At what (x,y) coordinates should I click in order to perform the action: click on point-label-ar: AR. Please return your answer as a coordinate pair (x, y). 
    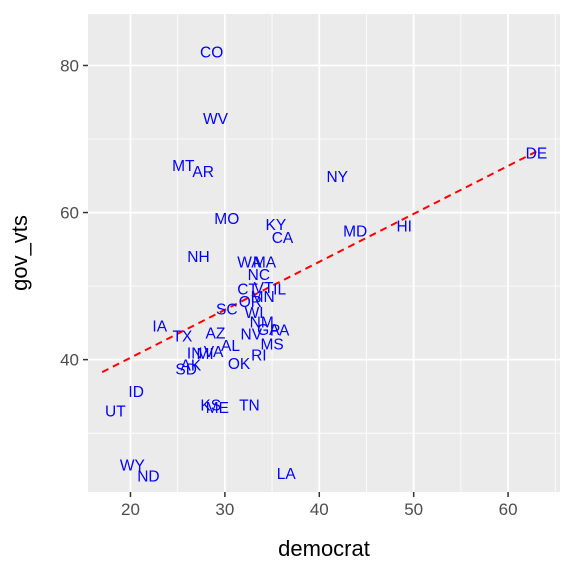
    Looking at the image, I should click on (203, 172).